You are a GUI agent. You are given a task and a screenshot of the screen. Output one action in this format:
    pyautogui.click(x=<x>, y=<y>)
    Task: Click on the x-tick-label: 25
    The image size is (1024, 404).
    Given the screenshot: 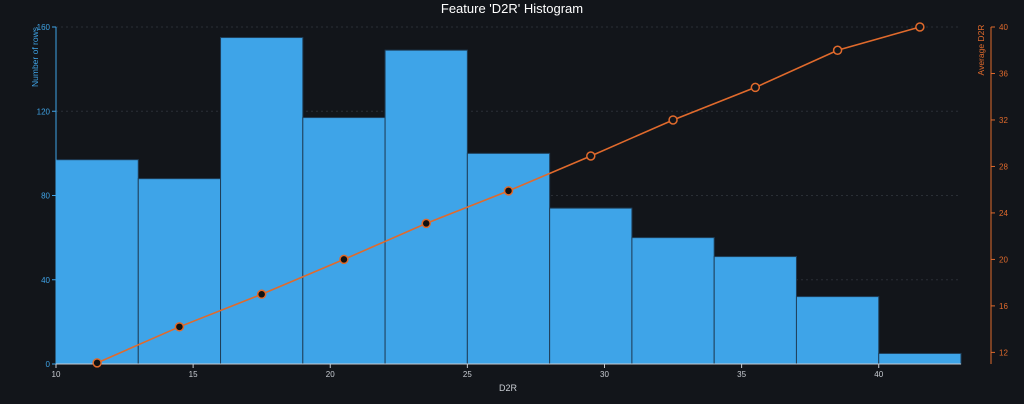 What is the action you would take?
    pyautogui.click(x=467, y=374)
    